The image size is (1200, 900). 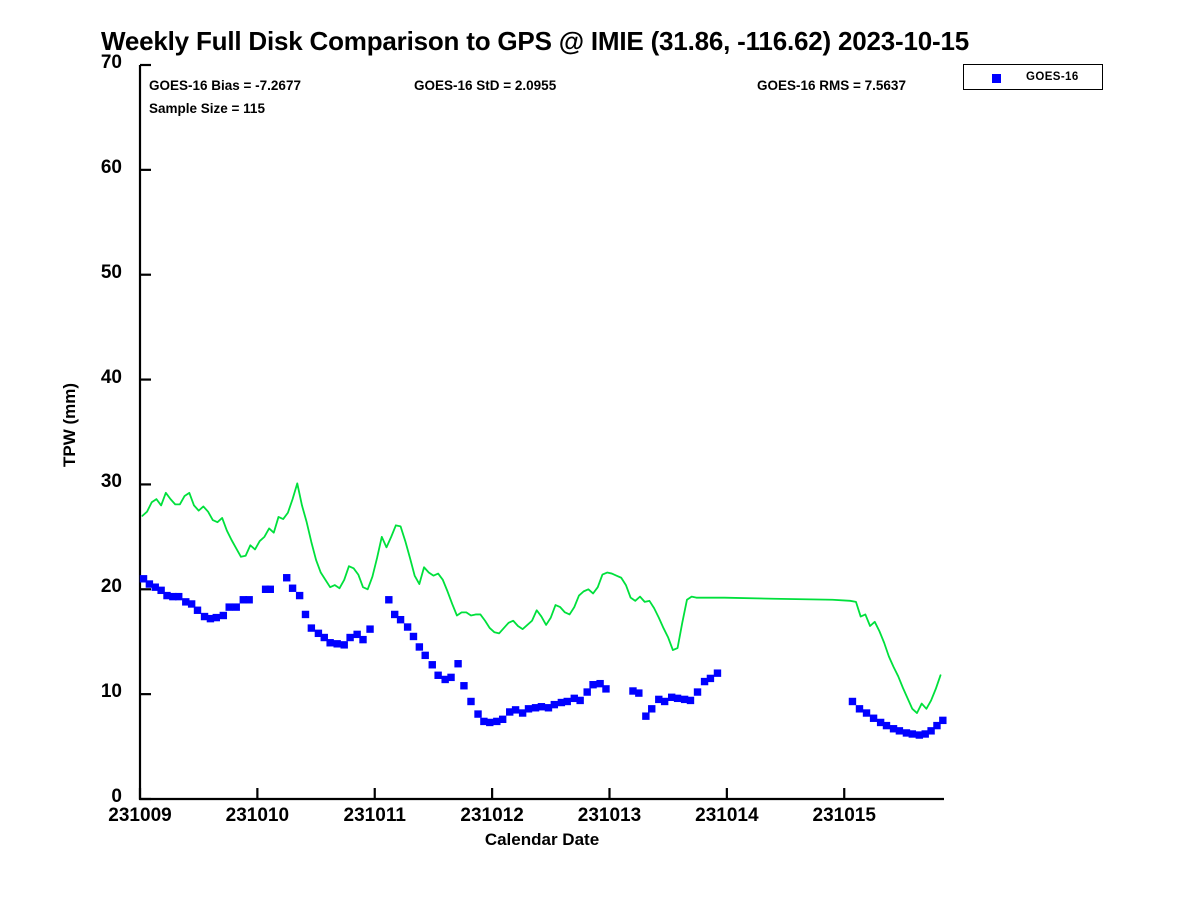 I want to click on y-axis-tick-label: 20, so click(x=111, y=587).